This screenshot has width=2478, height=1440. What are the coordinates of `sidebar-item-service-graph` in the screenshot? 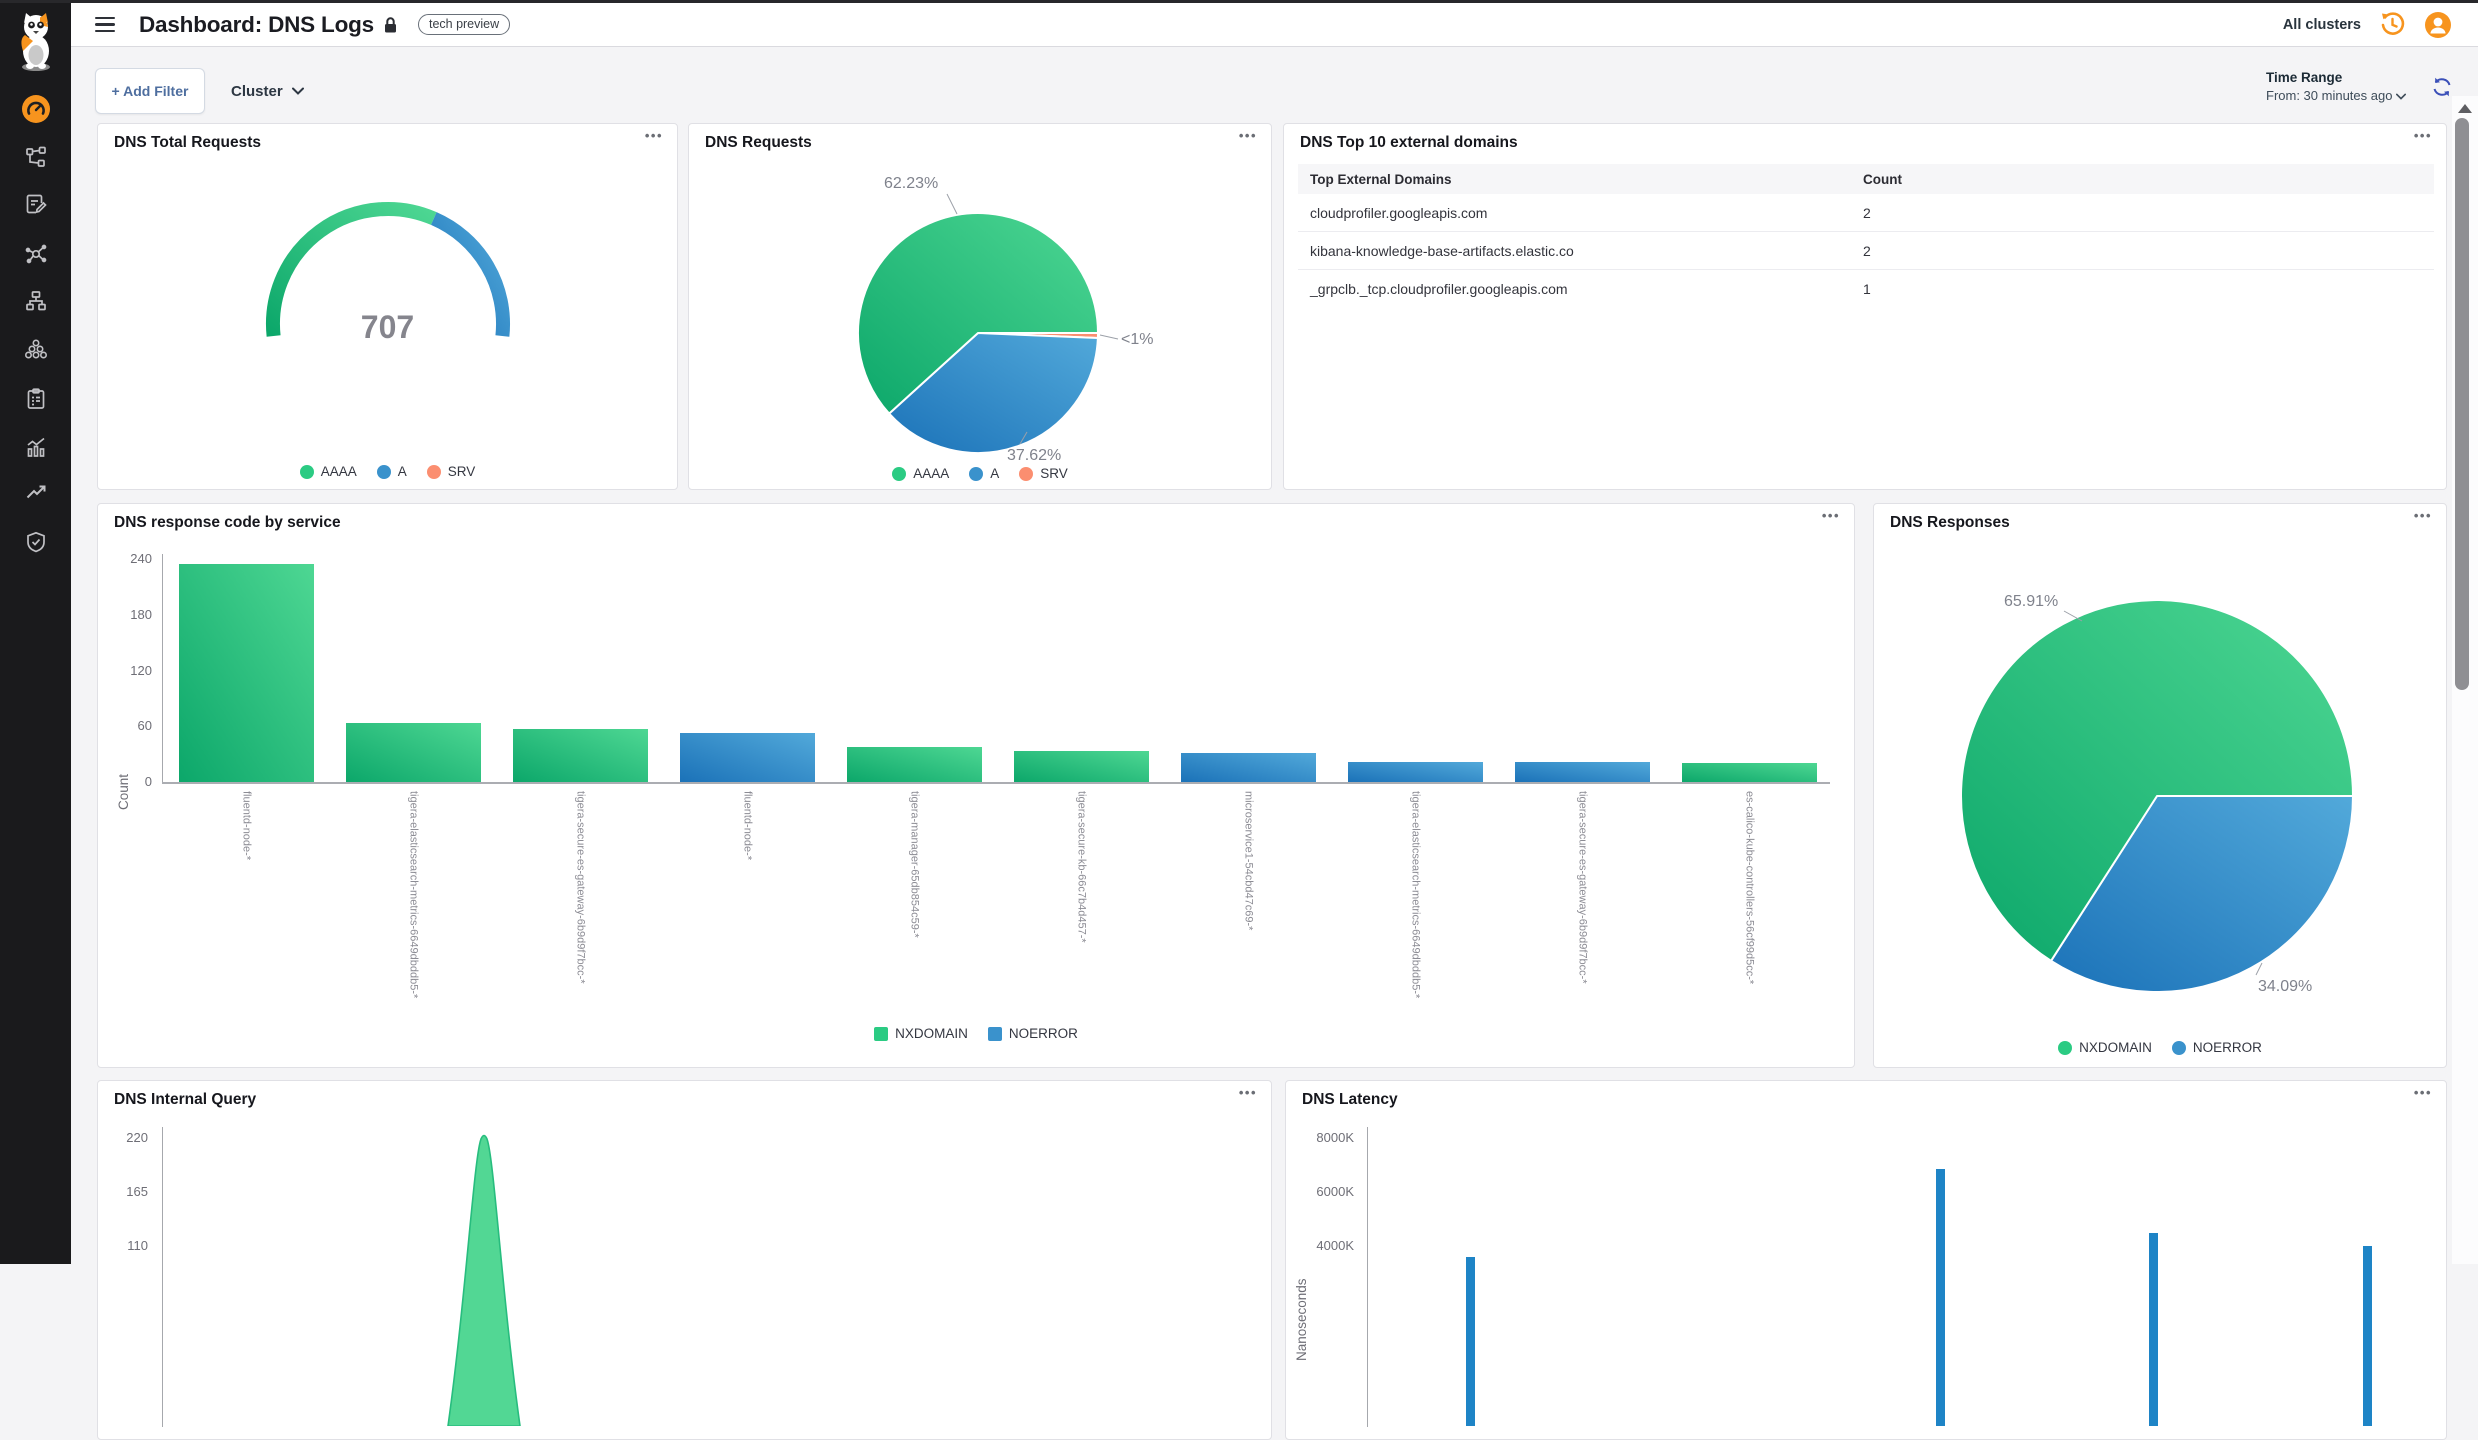 It's located at (36, 157).